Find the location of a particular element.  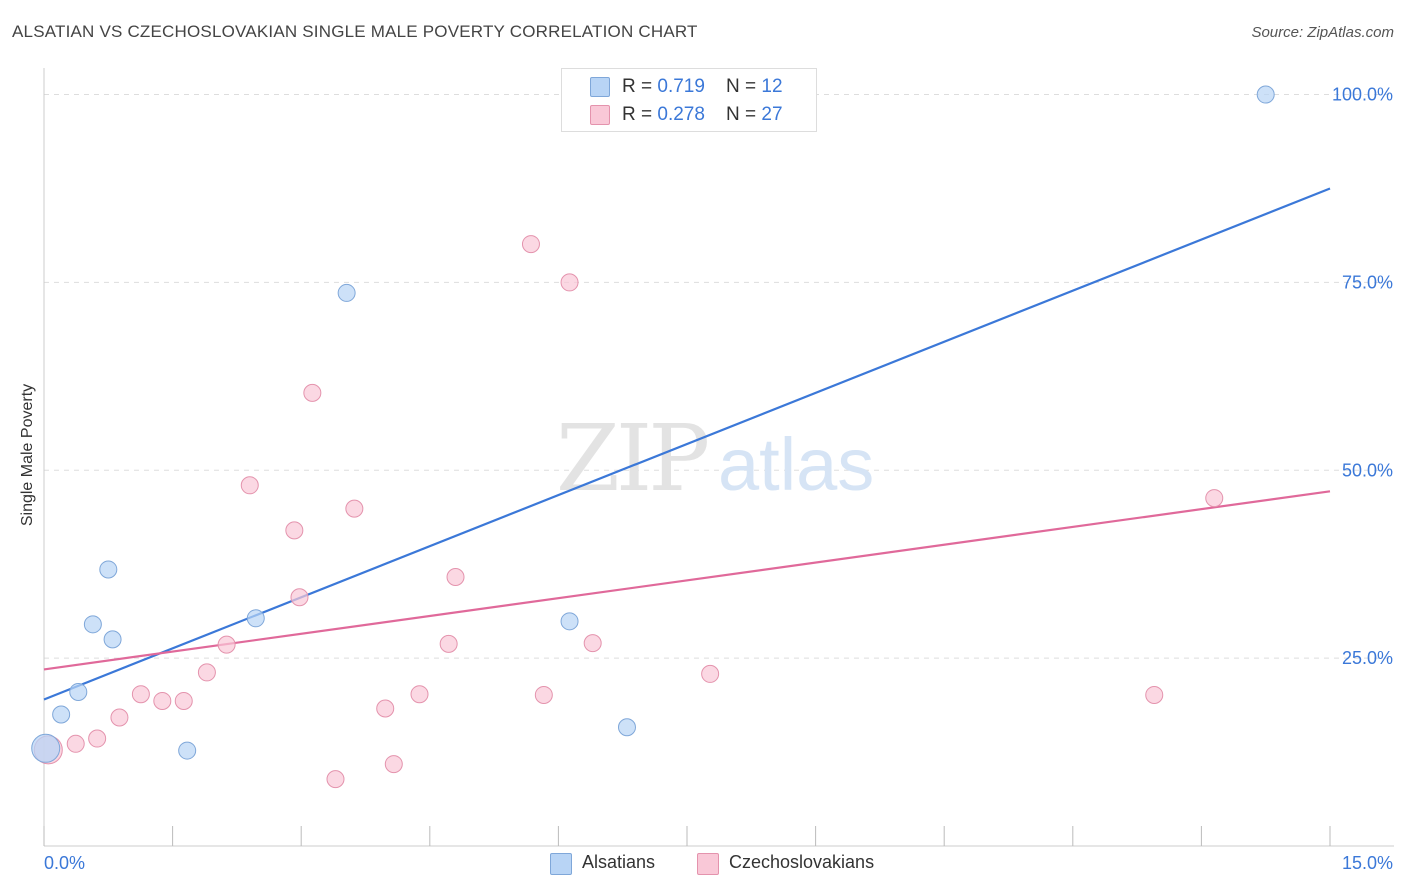

y-tick-label: 75.0% is located at coordinates (1367, 282).